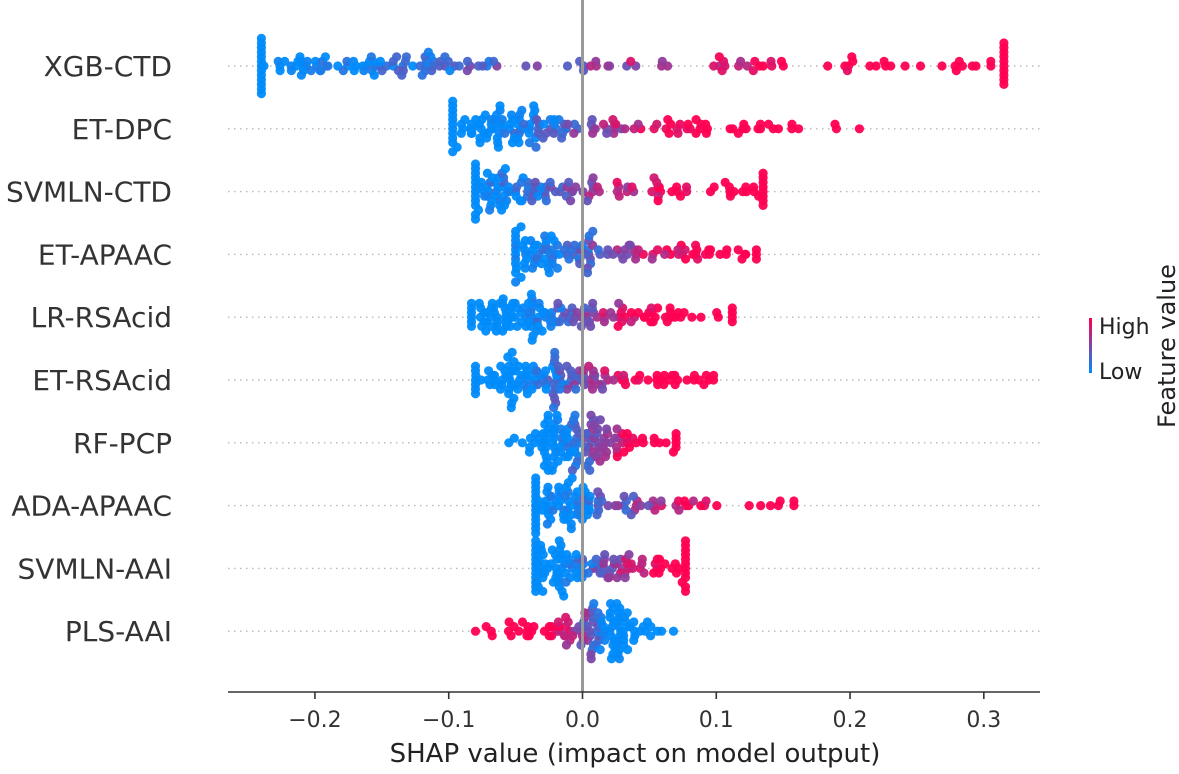 The image size is (1179, 774). I want to click on feature-label: SVMLN-CTD, so click(89, 192).